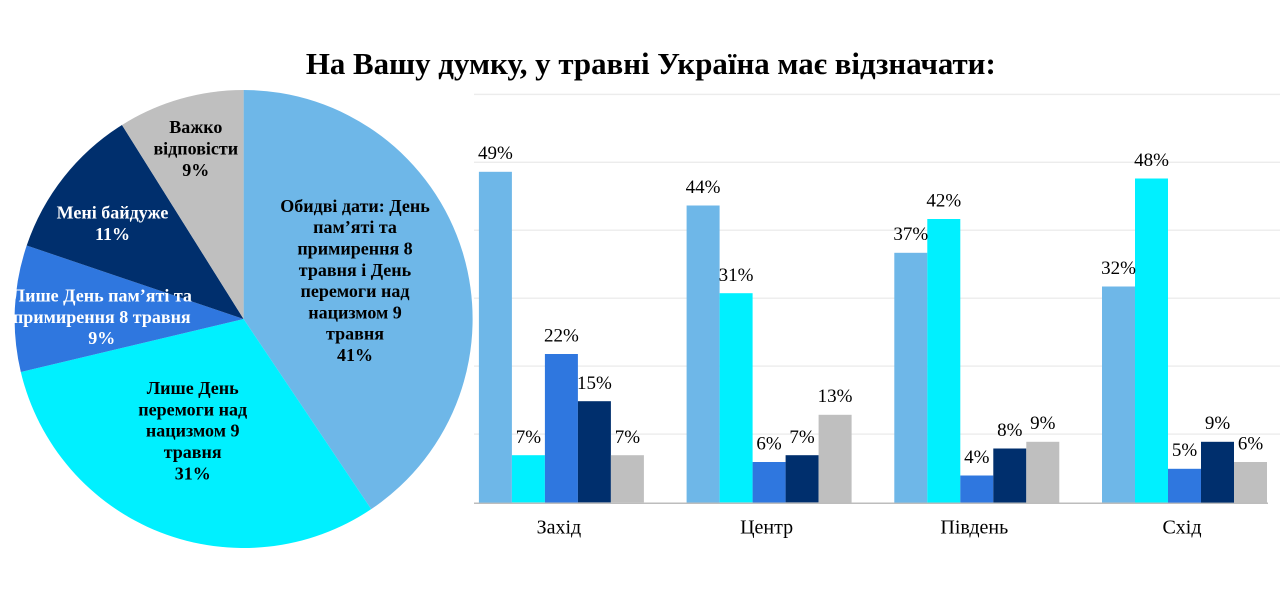  What do you see at coordinates (1151, 160) in the screenshot?
I see `svg-text: 48%` at bounding box center [1151, 160].